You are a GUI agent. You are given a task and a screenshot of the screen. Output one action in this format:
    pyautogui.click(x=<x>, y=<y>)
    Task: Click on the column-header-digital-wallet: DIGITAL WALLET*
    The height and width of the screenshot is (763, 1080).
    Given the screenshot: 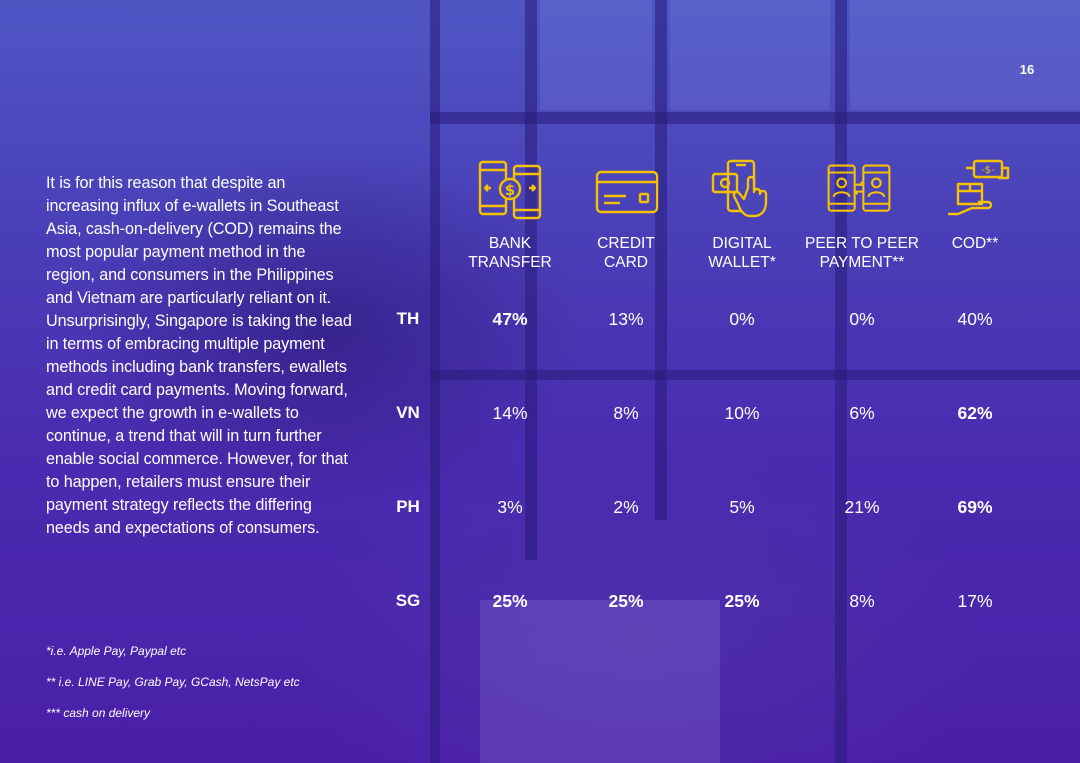 What is the action you would take?
    pyautogui.click(x=742, y=253)
    